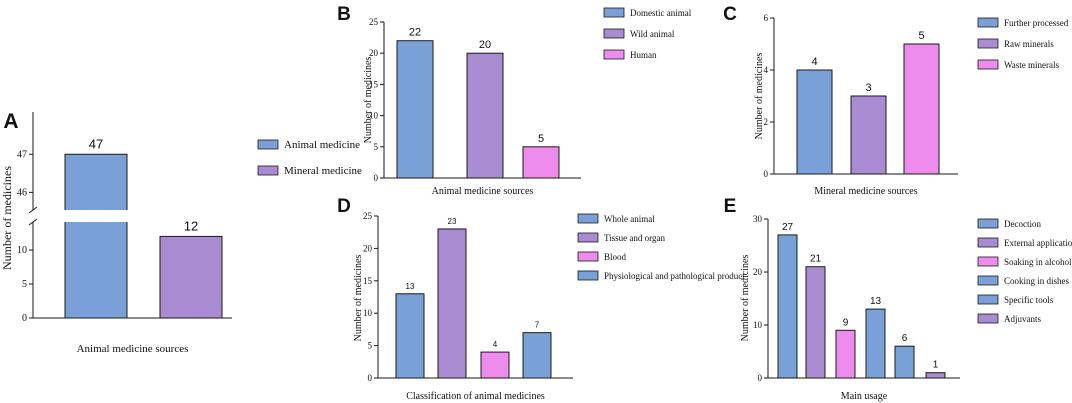 The image size is (1072, 403). What do you see at coordinates (485, 45) in the screenshot?
I see `data-label: 20` at bounding box center [485, 45].